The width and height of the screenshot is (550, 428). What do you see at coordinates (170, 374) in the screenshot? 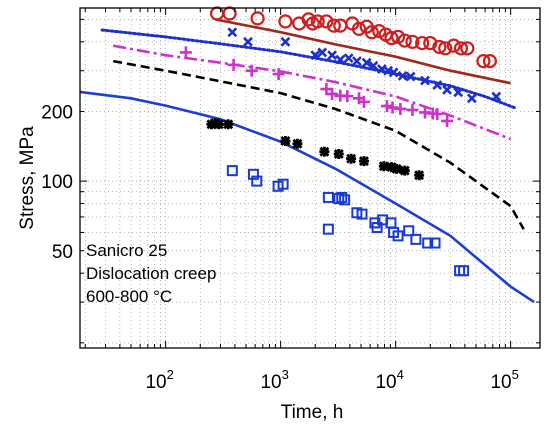
I see `x-tick-exponent: 2` at bounding box center [170, 374].